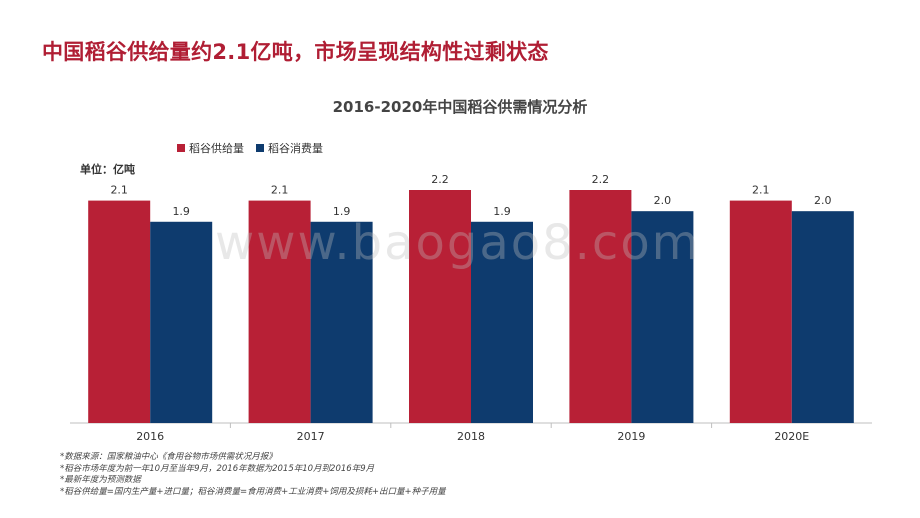  I want to click on bar-supply-2019, so click(600, 306).